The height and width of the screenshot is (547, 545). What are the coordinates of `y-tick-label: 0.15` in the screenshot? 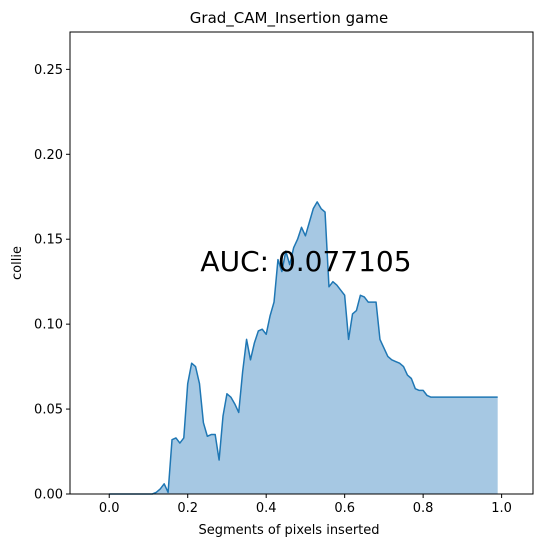 It's located at (48, 240).